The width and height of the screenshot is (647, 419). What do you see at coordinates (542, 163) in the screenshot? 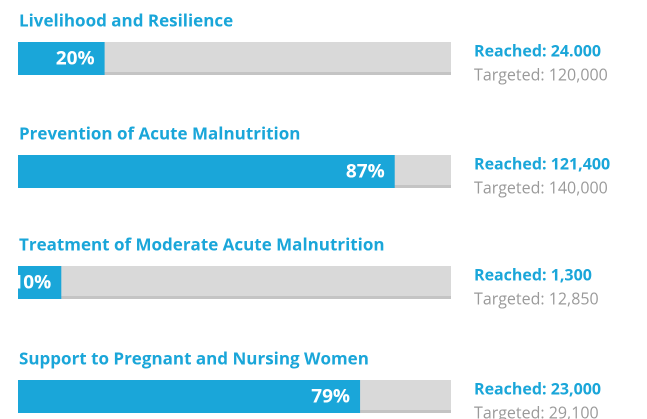
I see `reached-label: Reached: 121,400` at bounding box center [542, 163].